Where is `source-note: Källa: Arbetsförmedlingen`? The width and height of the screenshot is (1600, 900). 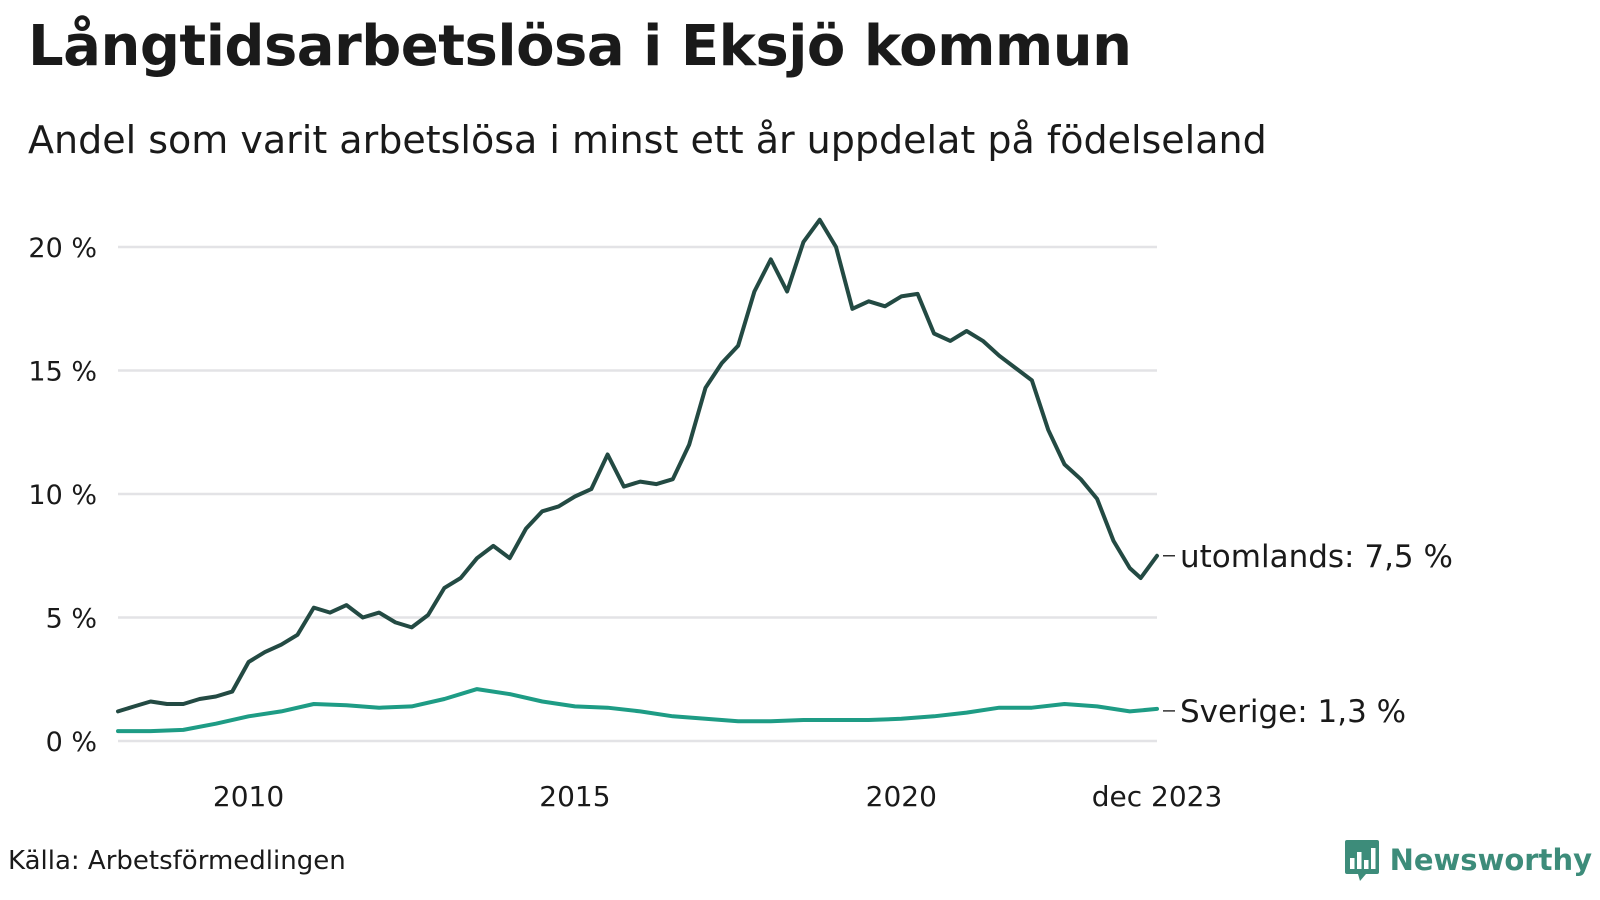
source-note: Källa: Arbetsförmedlingen is located at coordinates (177, 861).